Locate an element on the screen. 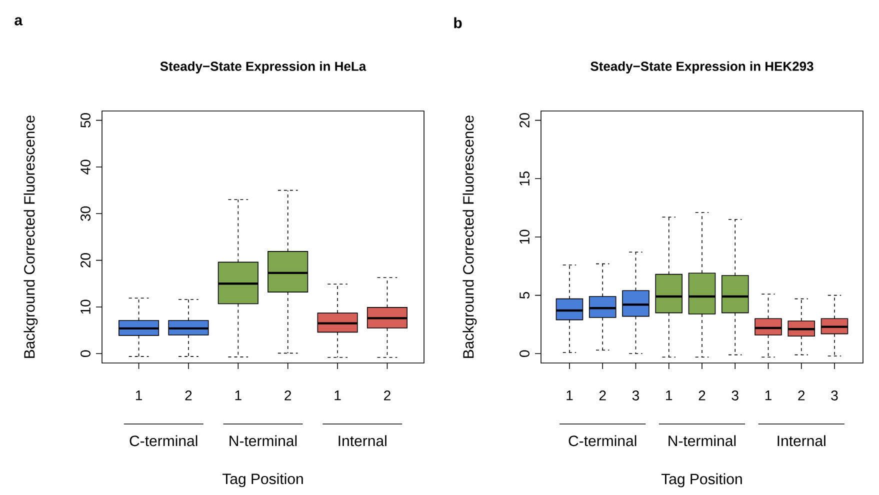 The width and height of the screenshot is (879, 495). y-tick-label: 50 is located at coordinates (85, 120).